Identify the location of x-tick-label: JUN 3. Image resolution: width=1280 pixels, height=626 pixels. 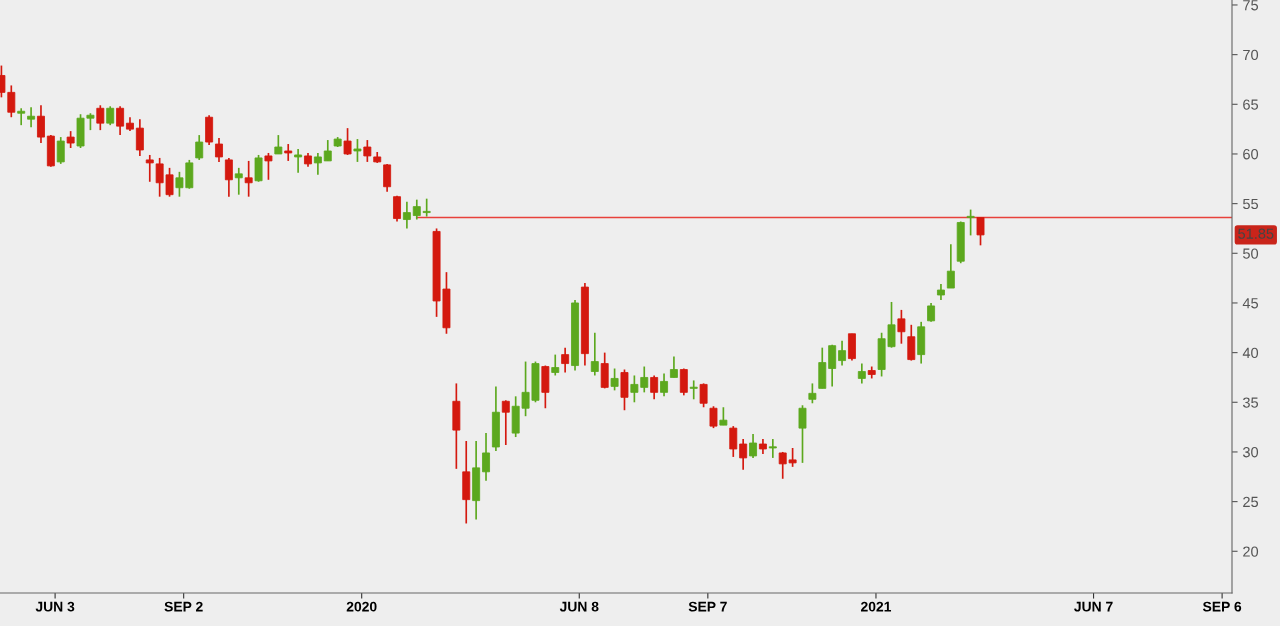
(55, 606).